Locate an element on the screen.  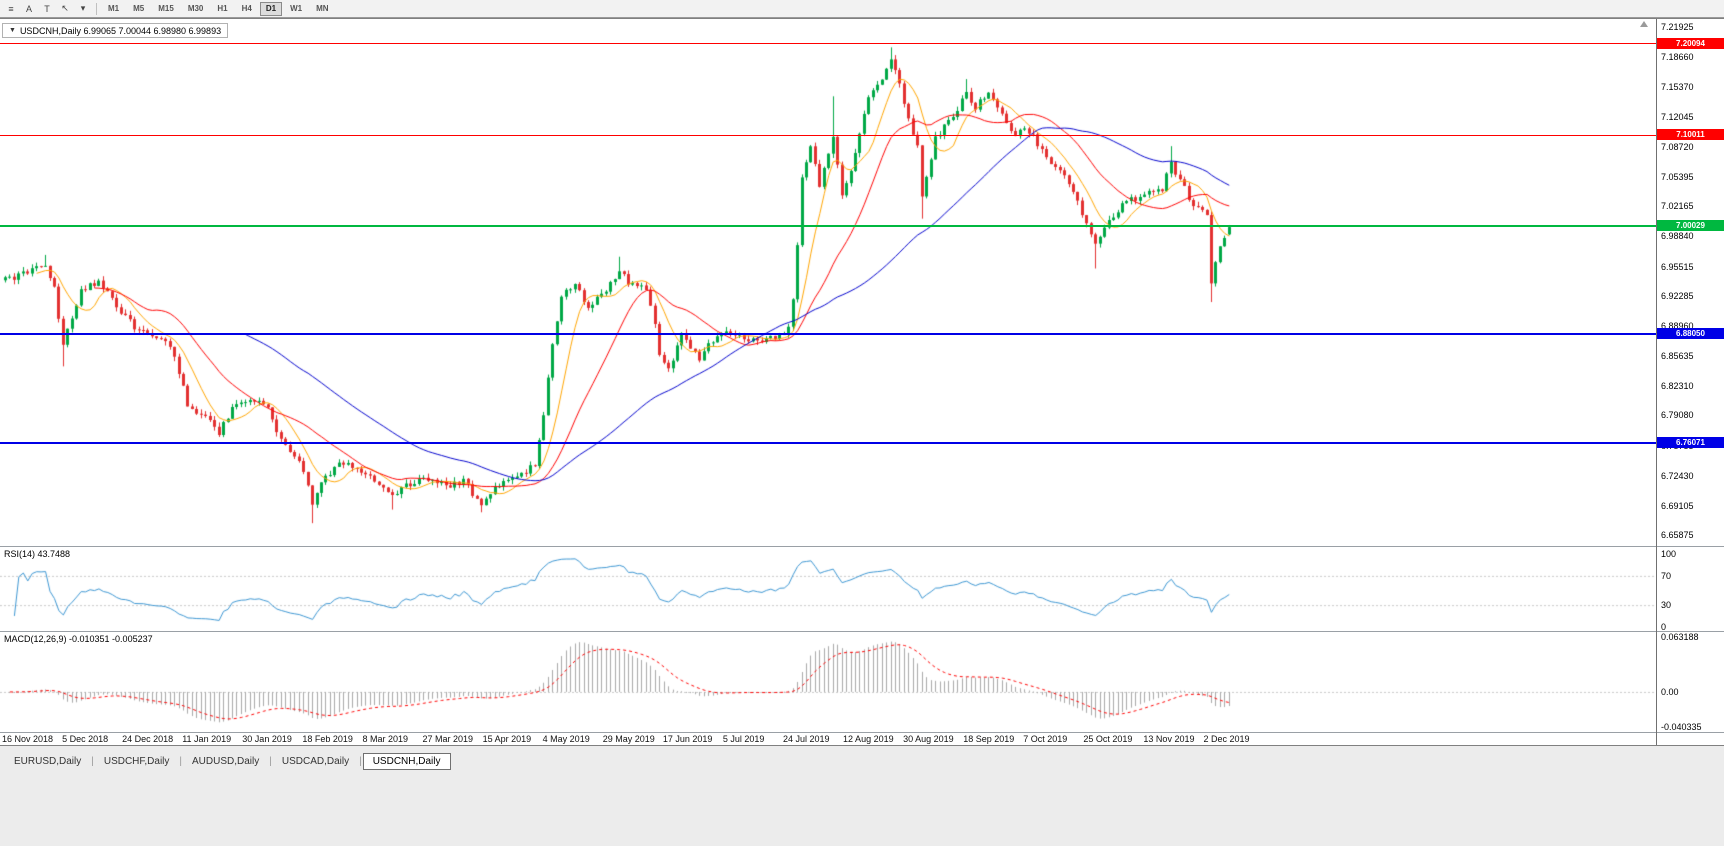
annotate-a-icon: A is located at coordinates (28, 8).